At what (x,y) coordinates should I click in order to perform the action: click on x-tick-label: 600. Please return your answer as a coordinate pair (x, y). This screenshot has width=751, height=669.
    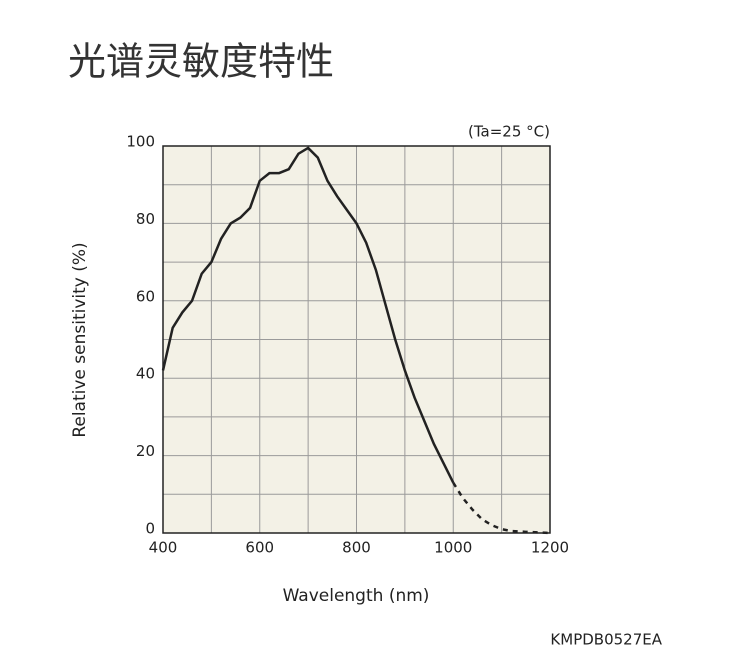
    Looking at the image, I should click on (259, 548).